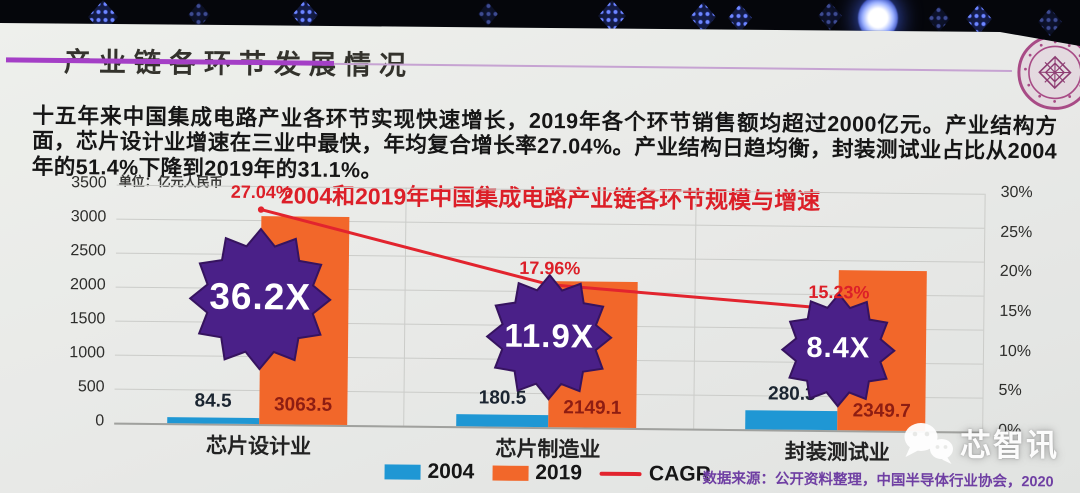 This screenshot has height=493, width=1080. I want to click on multiplier-badge-label: 11.9X, so click(549, 335).